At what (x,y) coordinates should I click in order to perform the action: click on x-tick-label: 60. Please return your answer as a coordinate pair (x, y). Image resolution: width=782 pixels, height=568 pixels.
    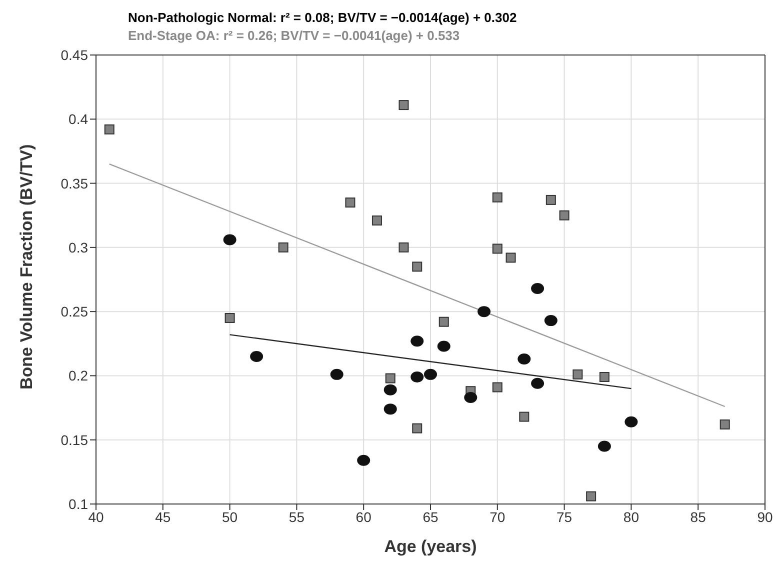
    Looking at the image, I should click on (364, 516).